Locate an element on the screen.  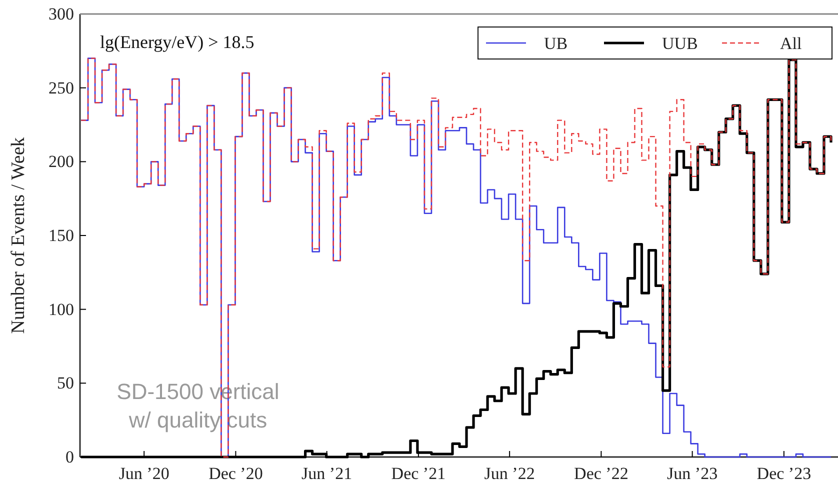
y-tick-label: 50 is located at coordinates (65, 383).